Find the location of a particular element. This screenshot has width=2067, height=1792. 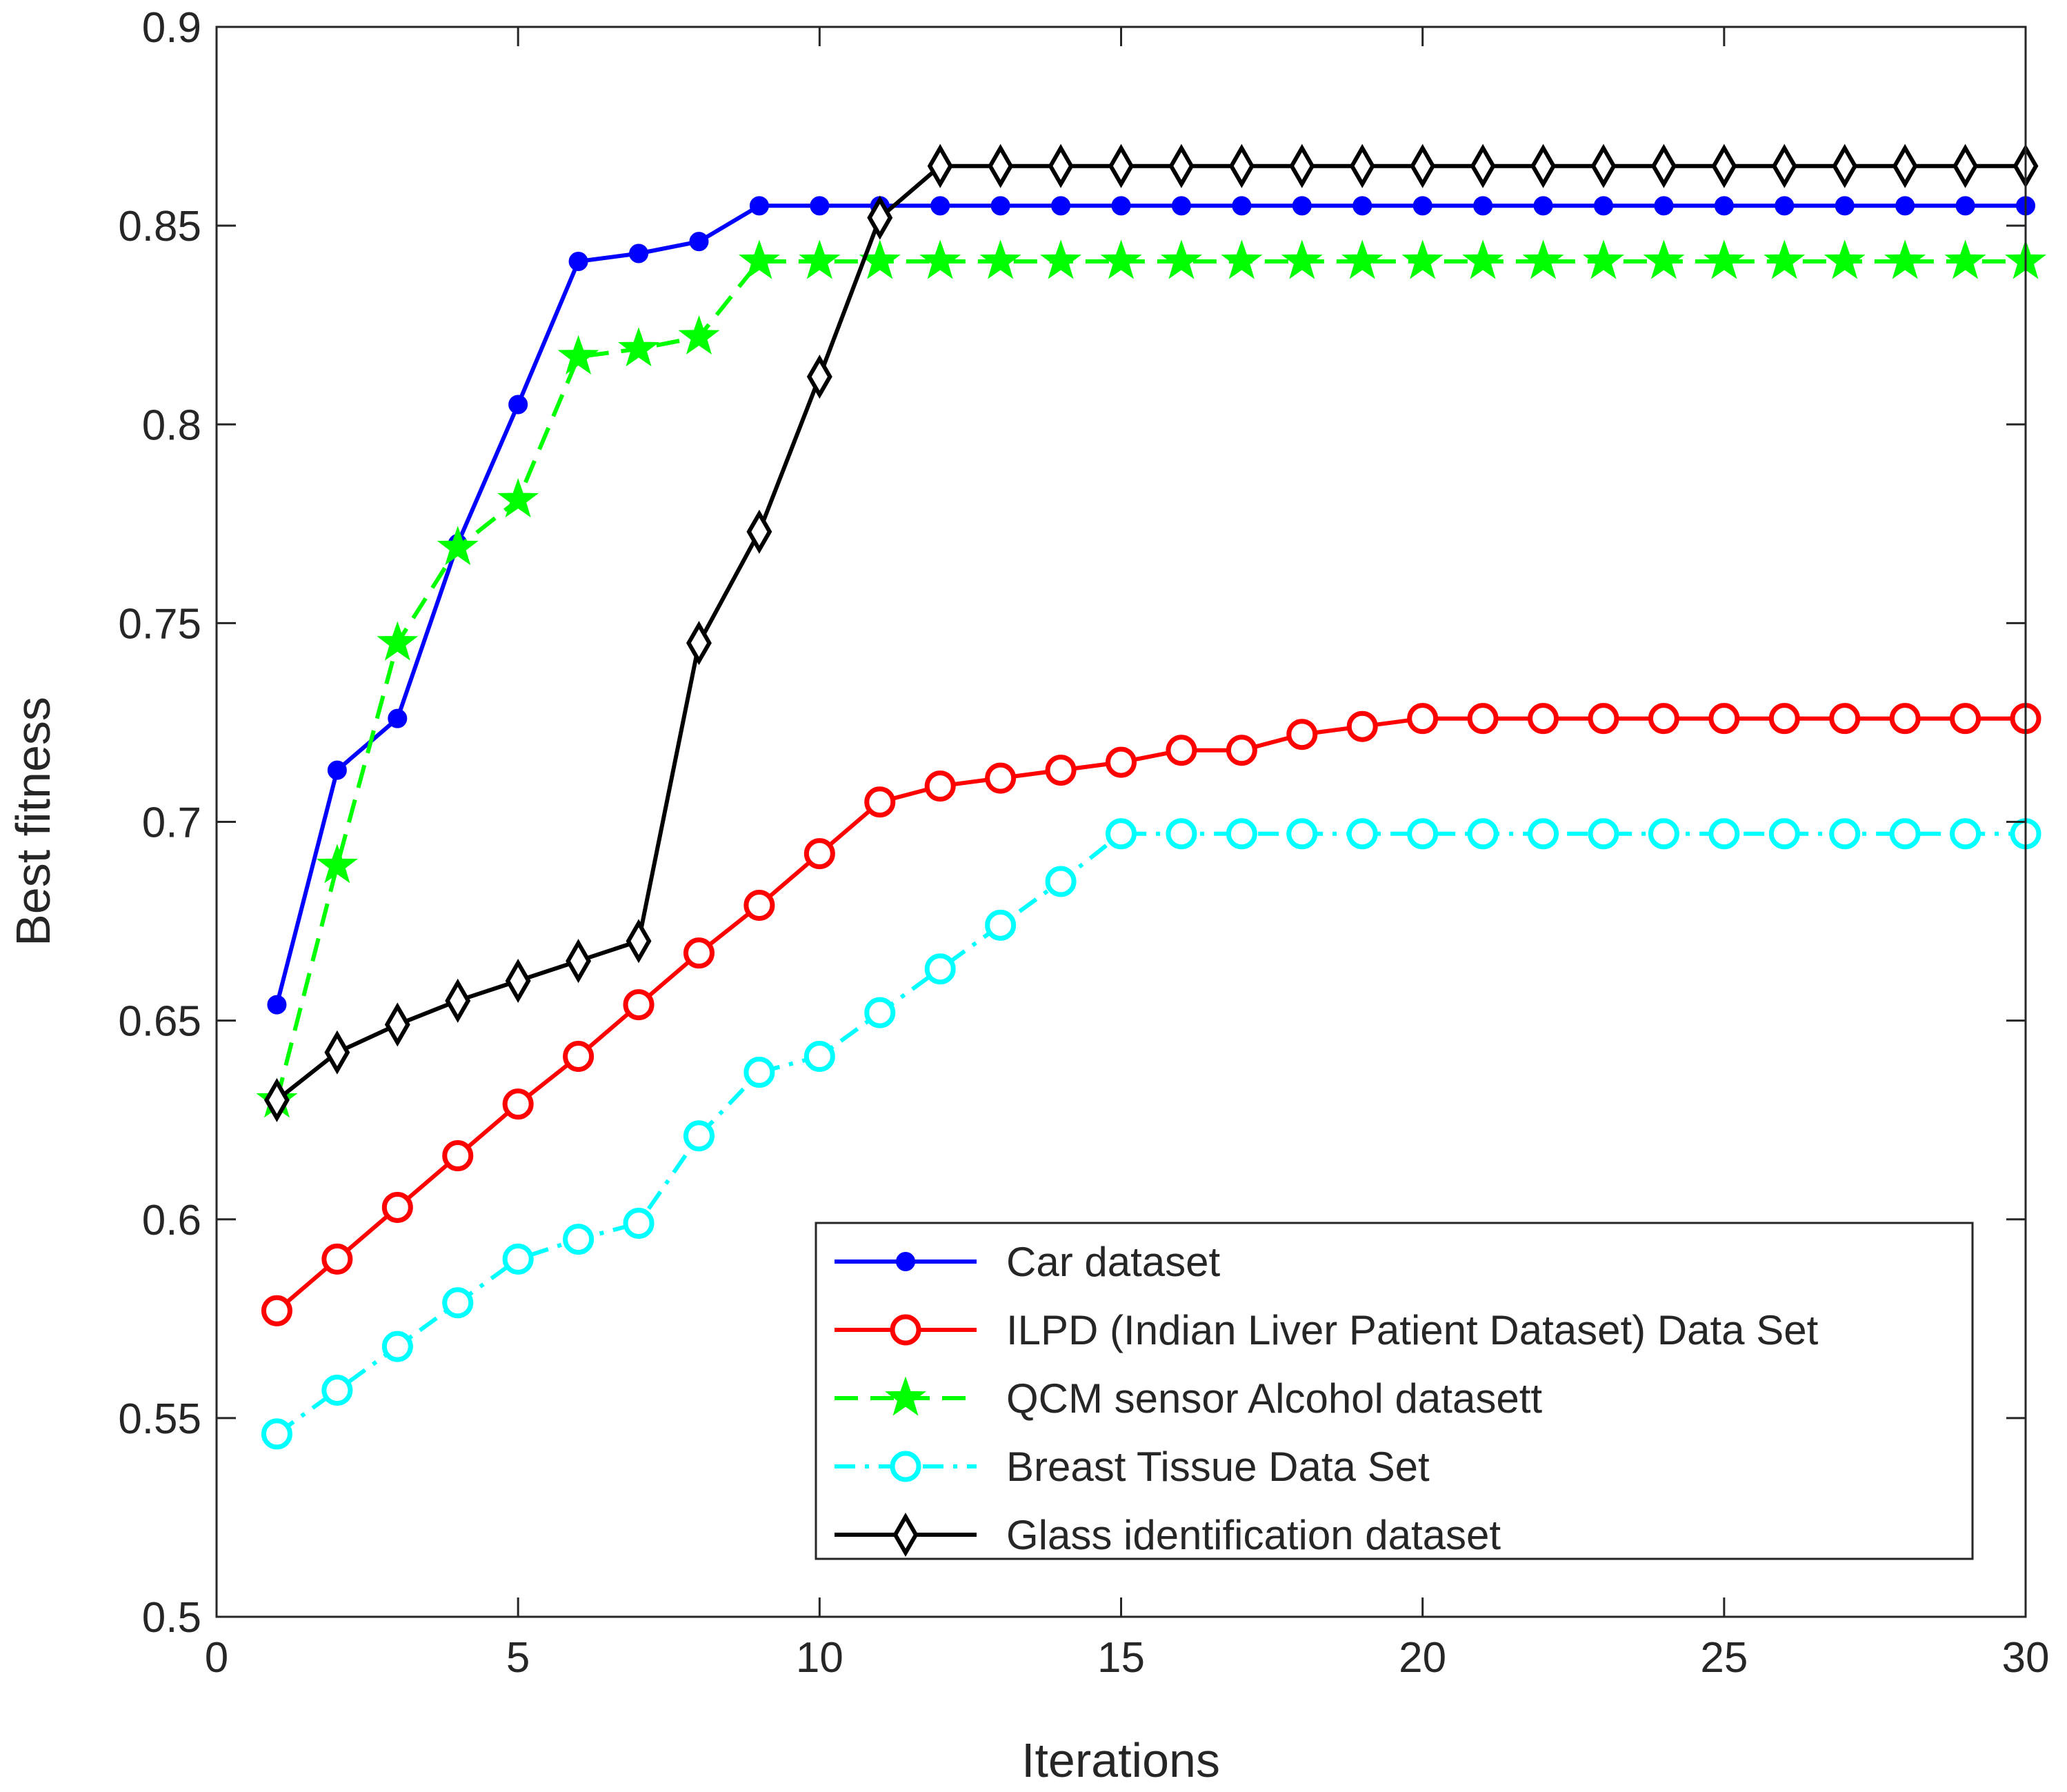

legend-label: Car dataset is located at coordinates (1113, 1262).